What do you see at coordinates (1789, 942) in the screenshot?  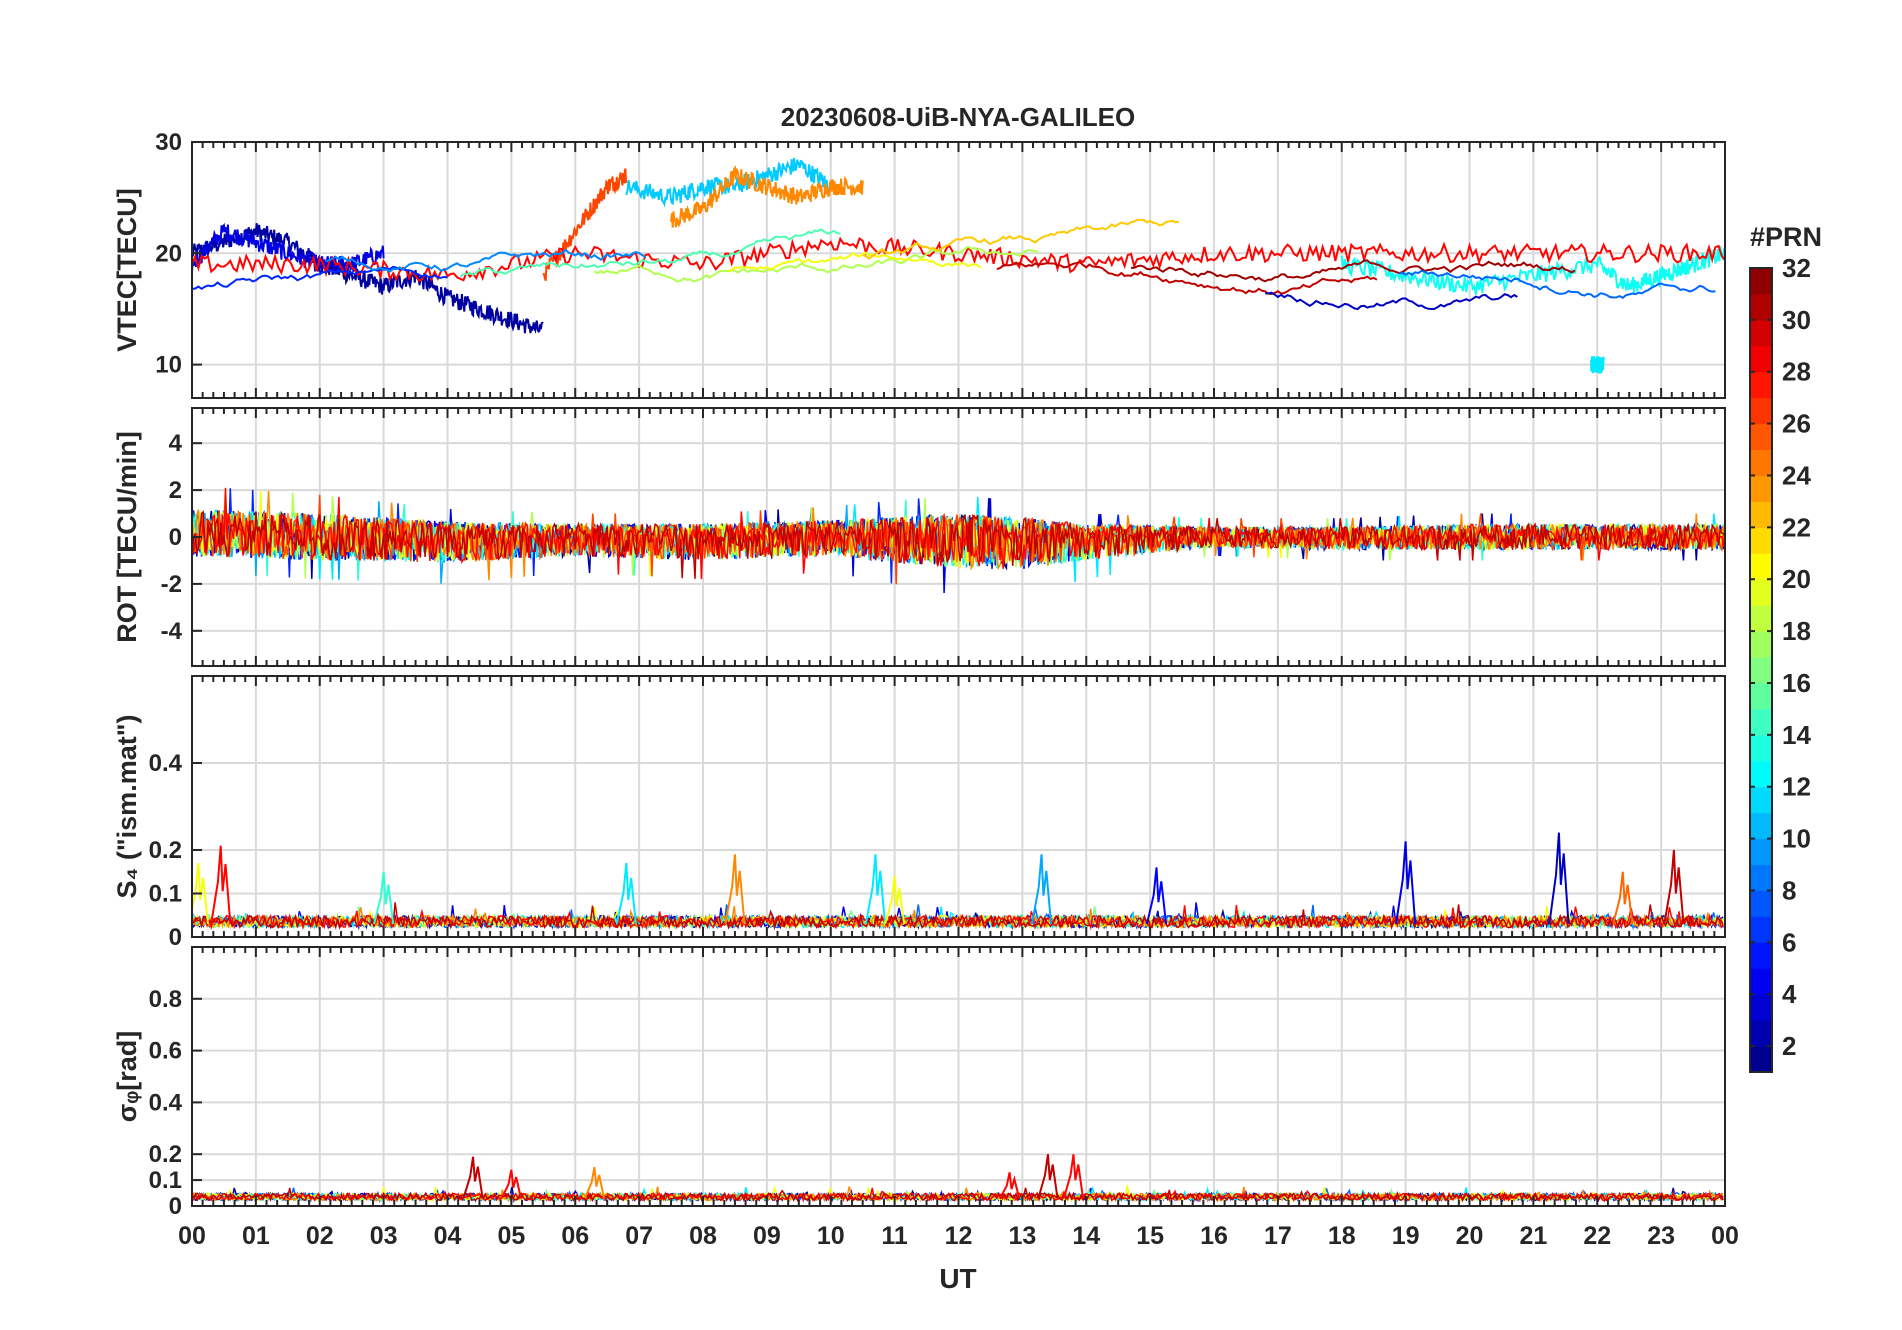 I see `colorbar-tick-label: 6` at bounding box center [1789, 942].